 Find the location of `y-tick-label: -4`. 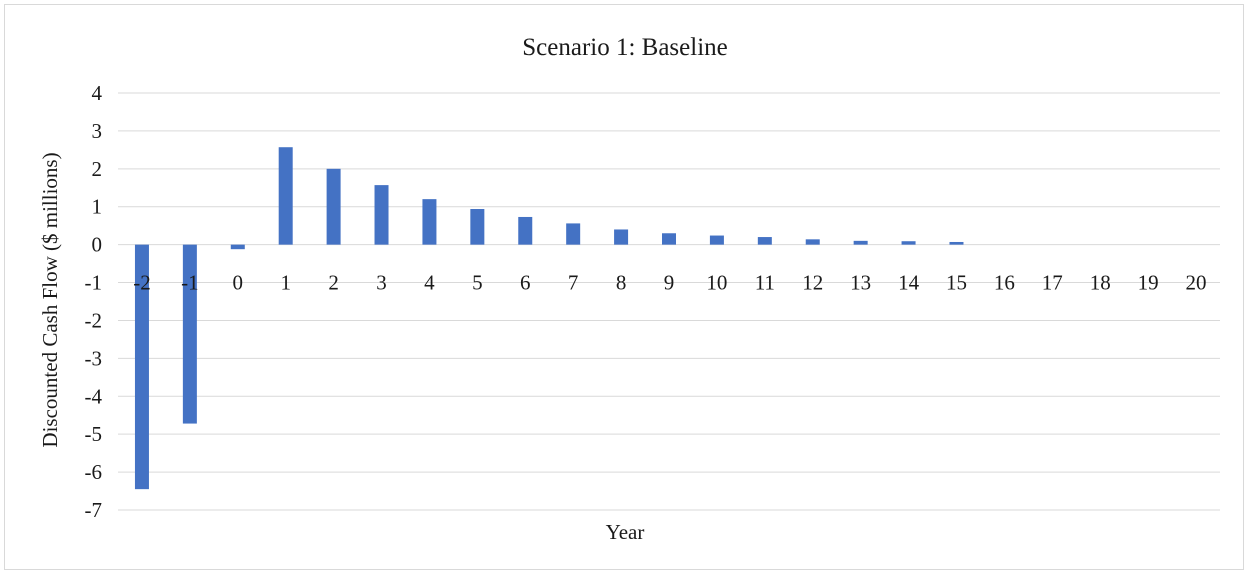

y-tick-label: -4 is located at coordinates (94, 396).